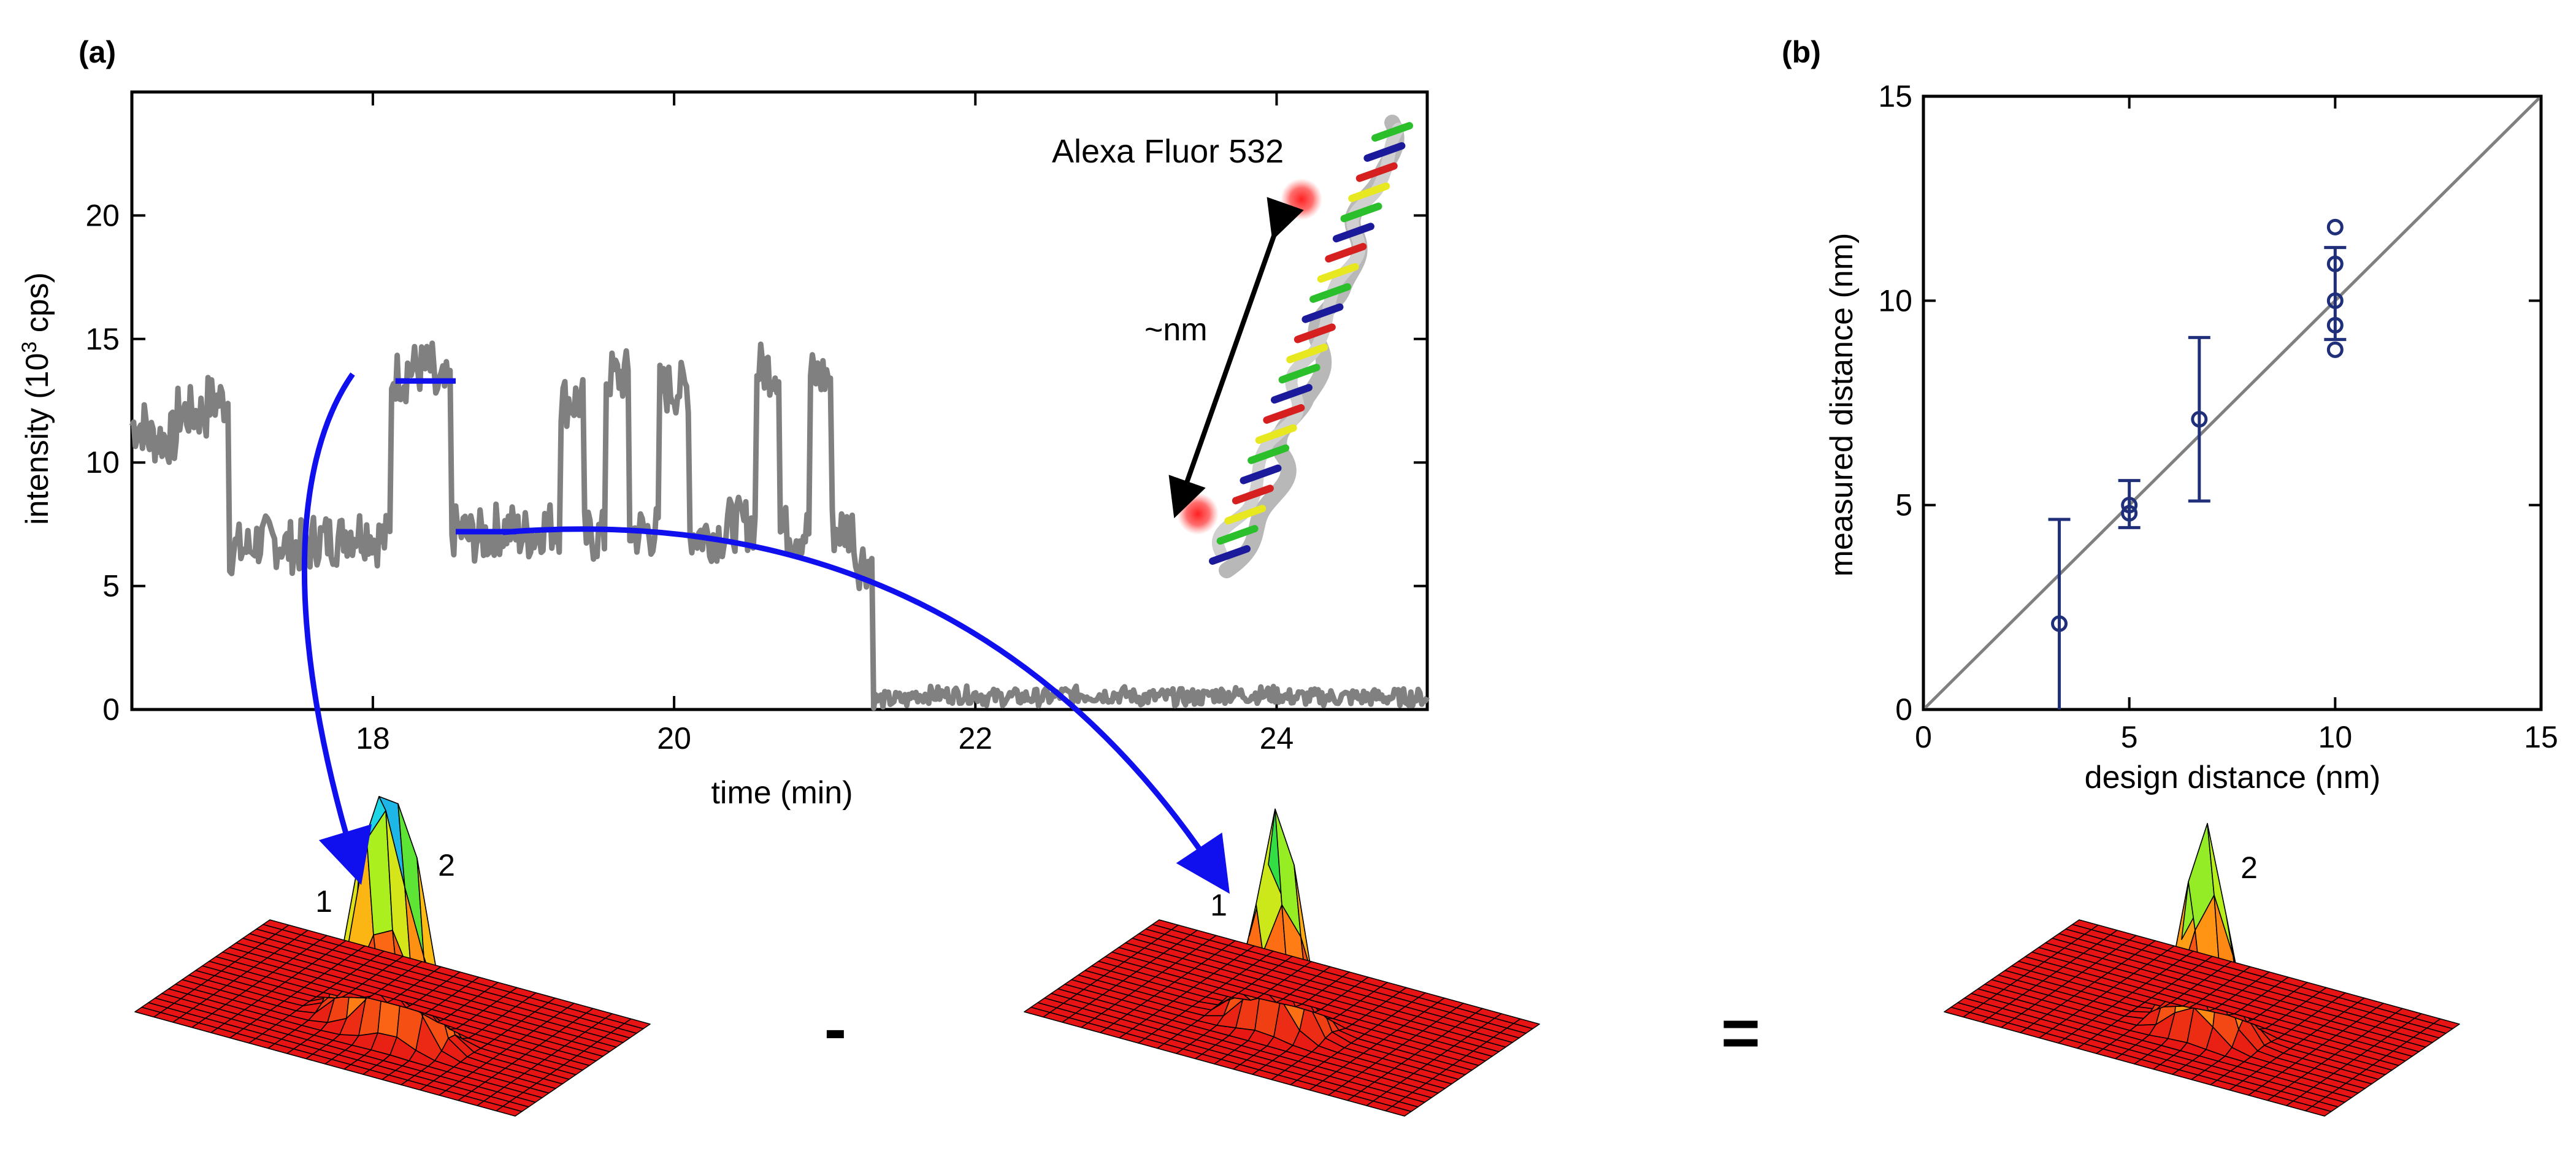 The height and width of the screenshot is (1159, 2576). Describe the element at coordinates (866, 710) in the screenshot. I see `arrow-state-1-to-middle-surface` at that location.